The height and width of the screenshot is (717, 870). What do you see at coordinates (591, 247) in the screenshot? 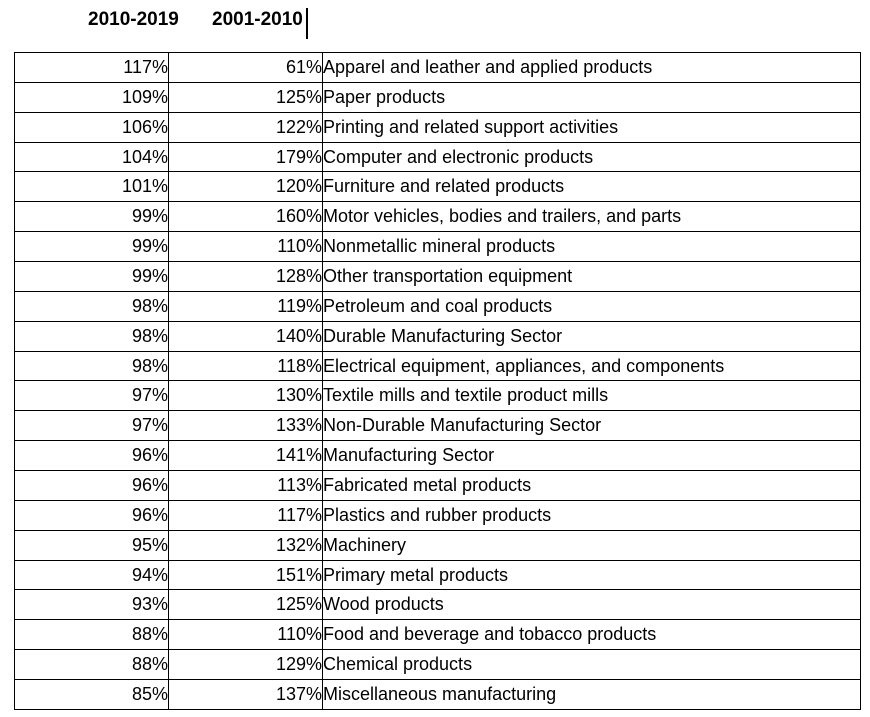
I see `cell-sector-name: Nonmetallic mineral products` at bounding box center [591, 247].